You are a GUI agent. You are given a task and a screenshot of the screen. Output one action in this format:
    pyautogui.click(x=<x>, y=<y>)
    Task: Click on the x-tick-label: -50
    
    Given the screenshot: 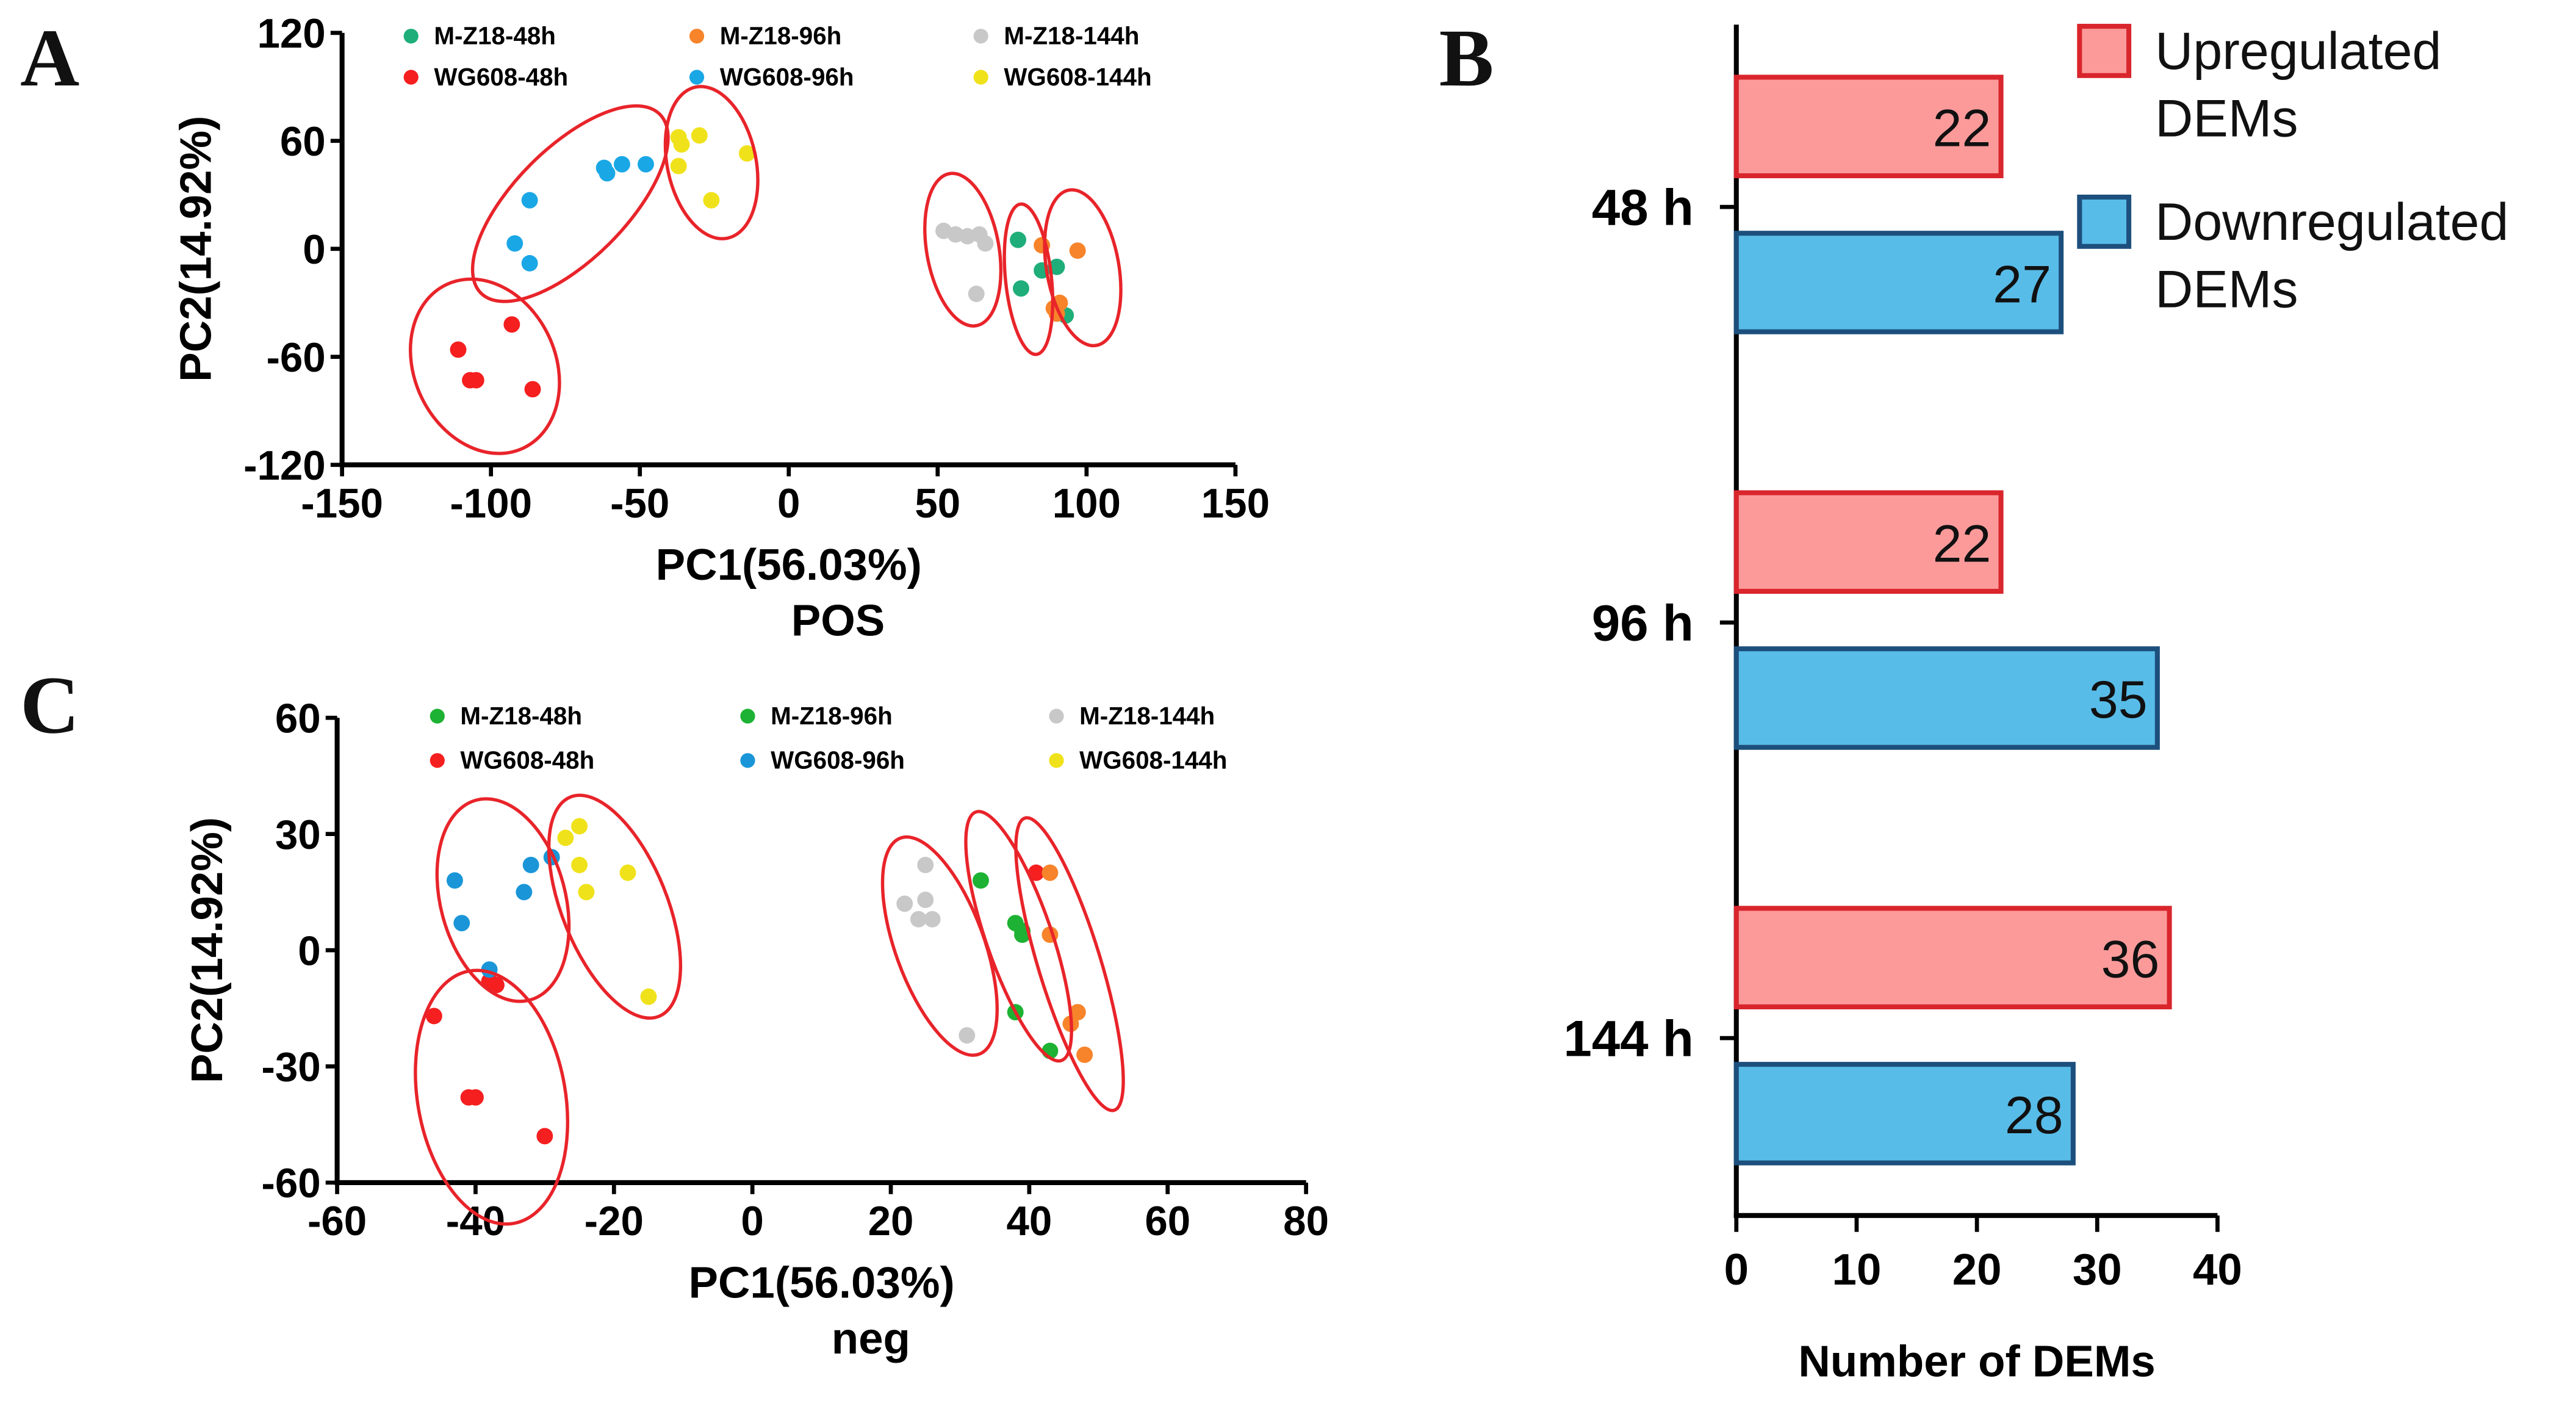 What is the action you would take?
    pyautogui.click(x=639, y=504)
    